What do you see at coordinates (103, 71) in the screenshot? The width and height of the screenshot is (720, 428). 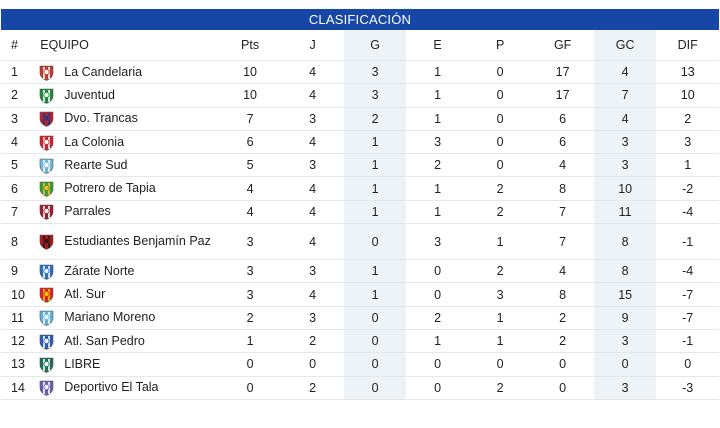 I see `team-name: La Candelaria` at bounding box center [103, 71].